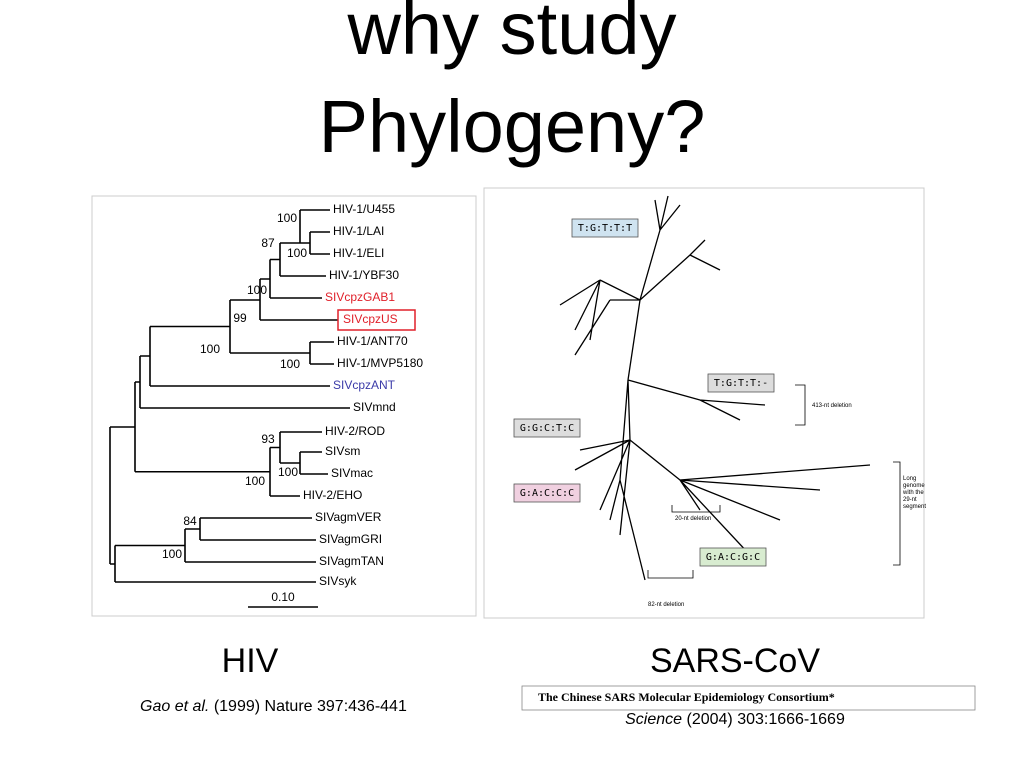 The height and width of the screenshot is (768, 1024). What do you see at coordinates (693, 519) in the screenshot?
I see `note: 20-nt deletion` at bounding box center [693, 519].